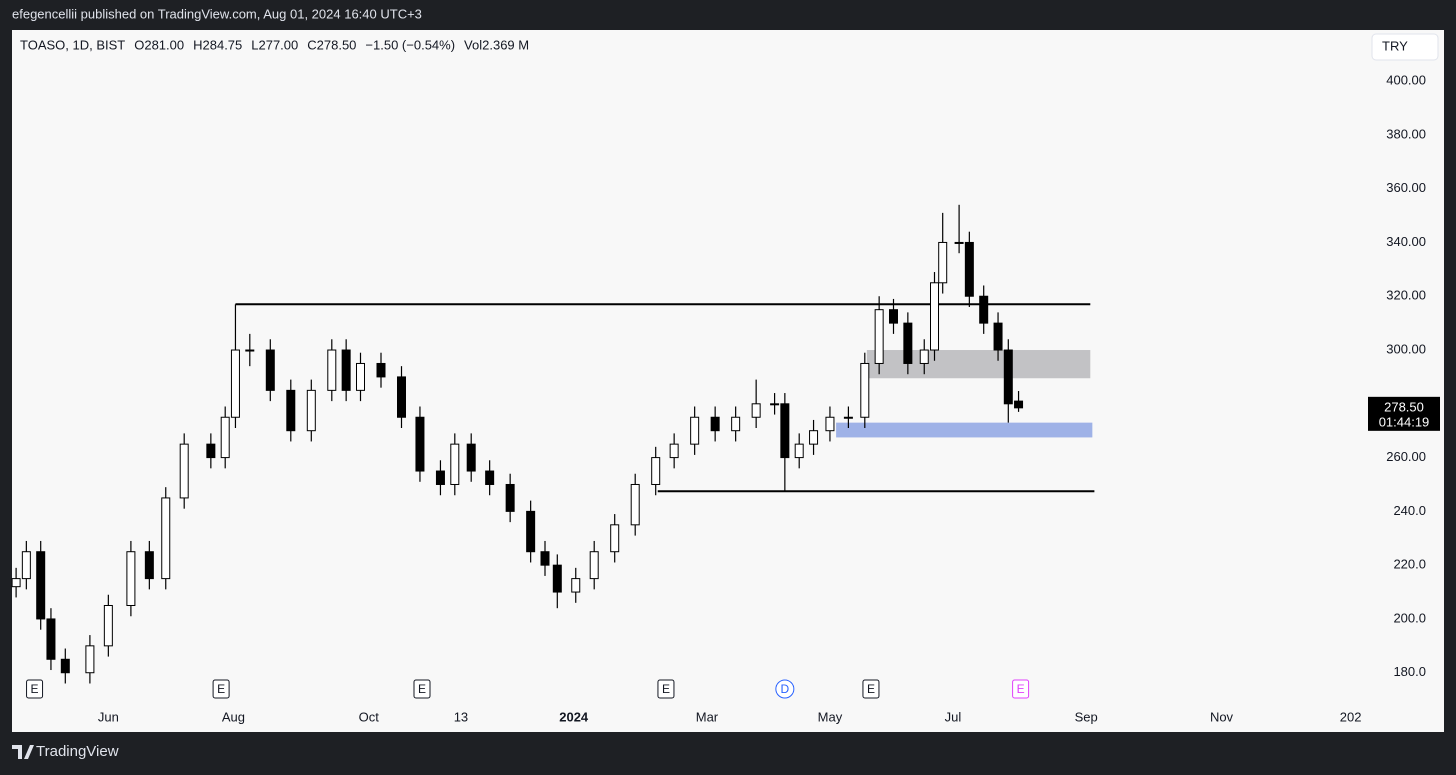  I want to click on y-tick-label: 320.00, so click(1406, 295).